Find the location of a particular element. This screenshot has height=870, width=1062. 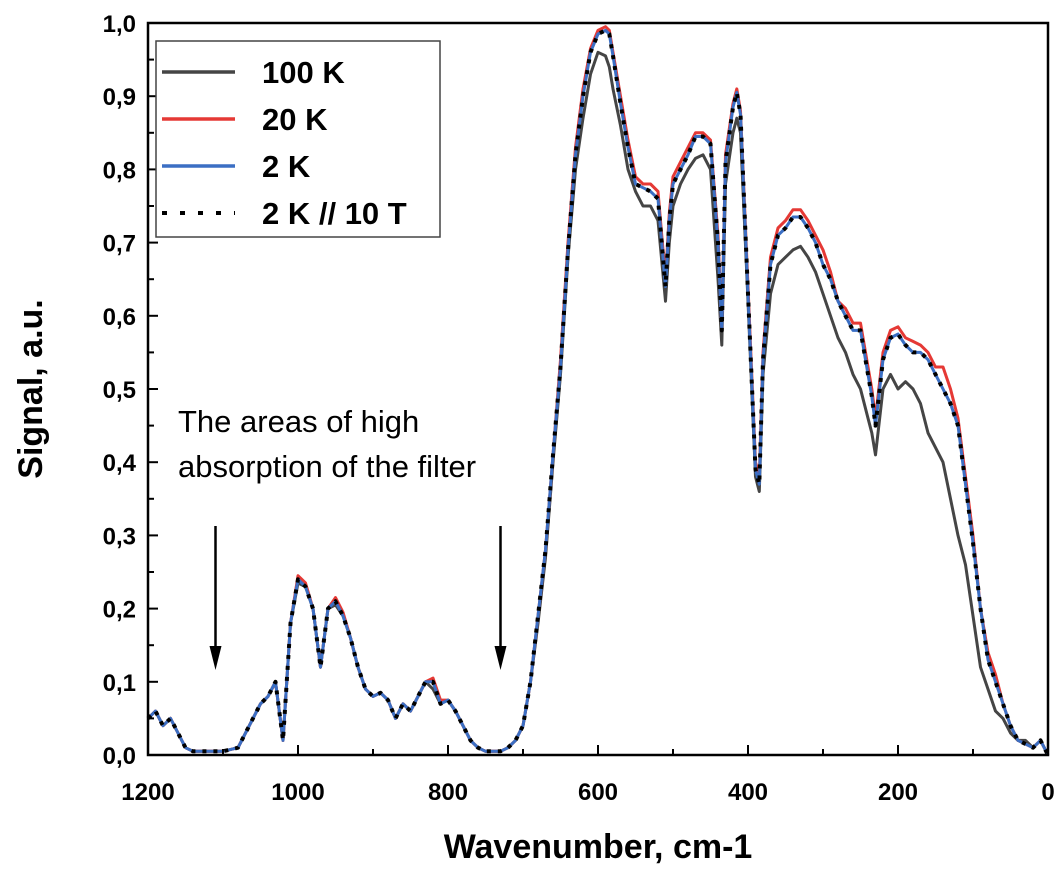

y-tick-label: 0,9 is located at coordinates (119, 97).